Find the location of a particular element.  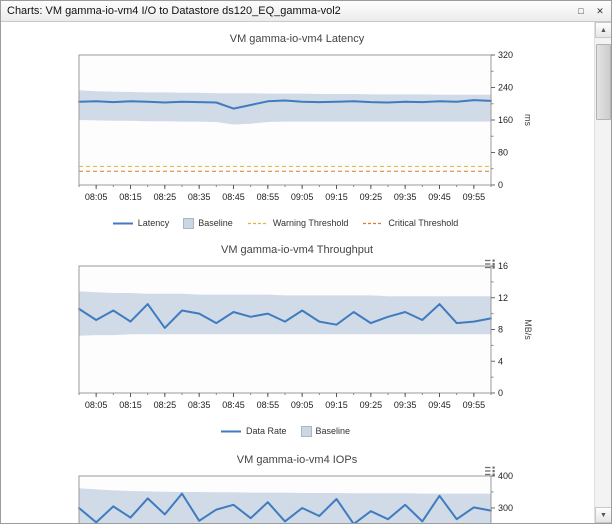

close-button: ✕ is located at coordinates (600, 10).